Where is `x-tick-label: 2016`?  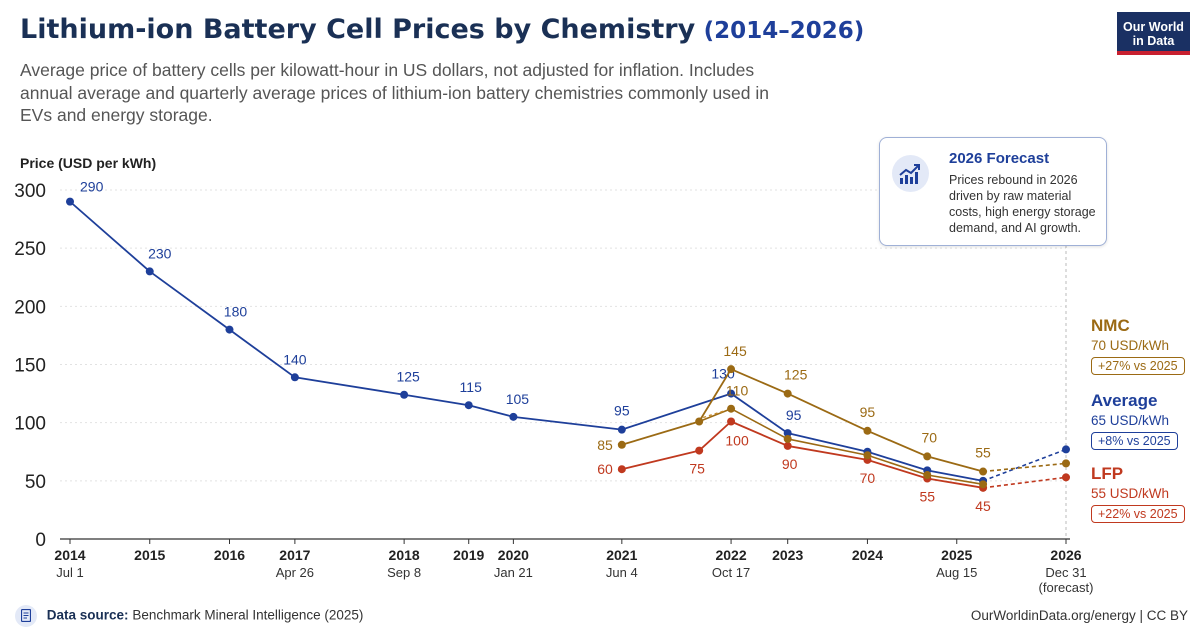
x-tick-label: 2016 is located at coordinates (229, 555).